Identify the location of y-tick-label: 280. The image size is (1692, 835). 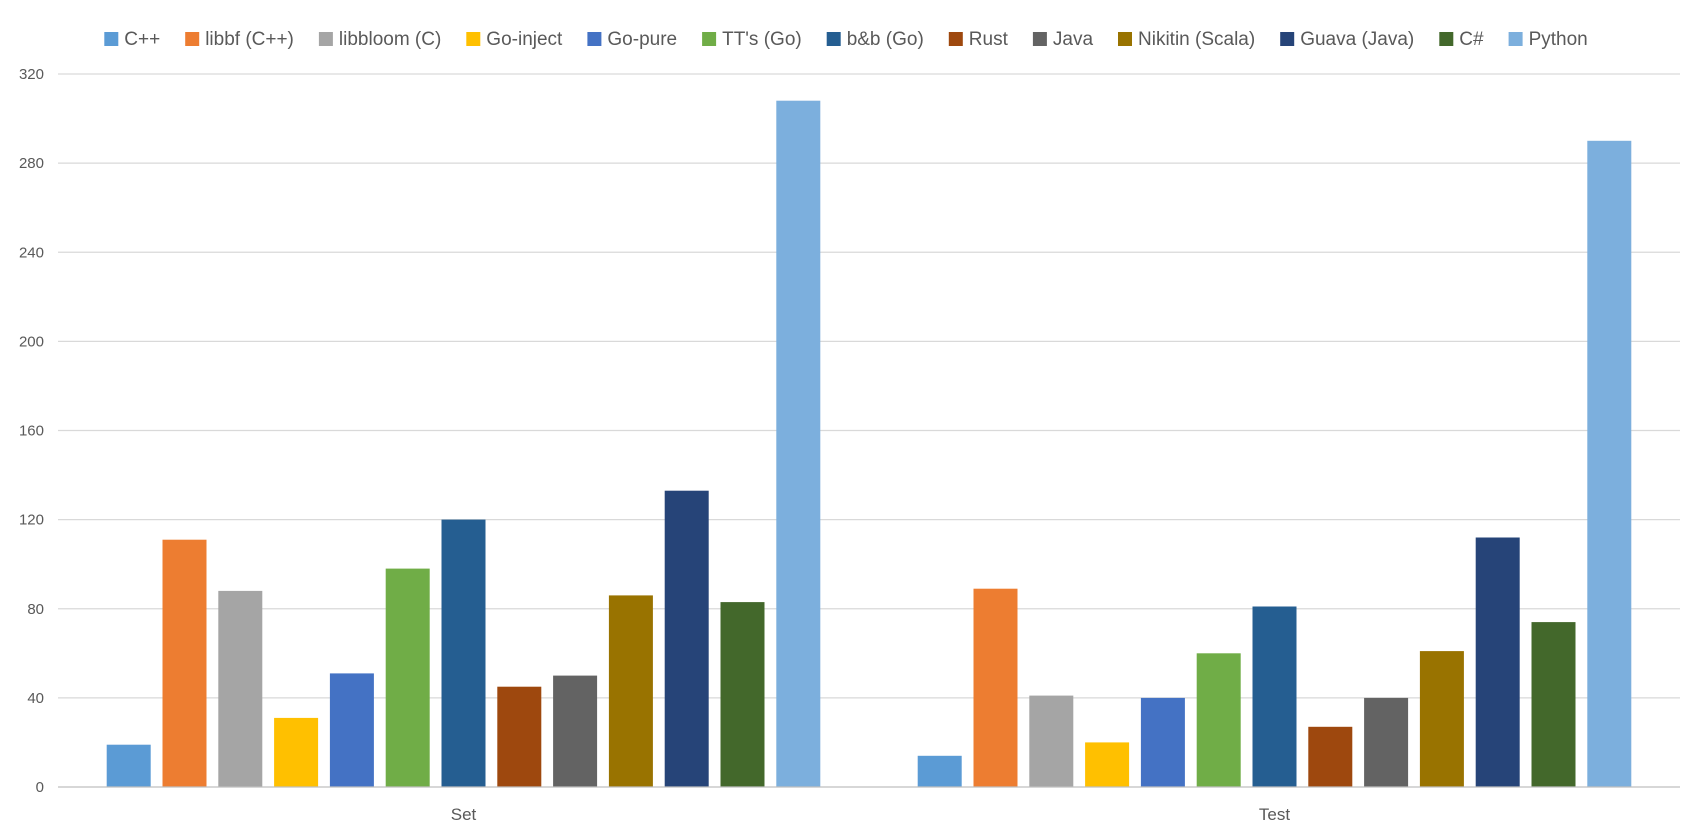
(31, 163).